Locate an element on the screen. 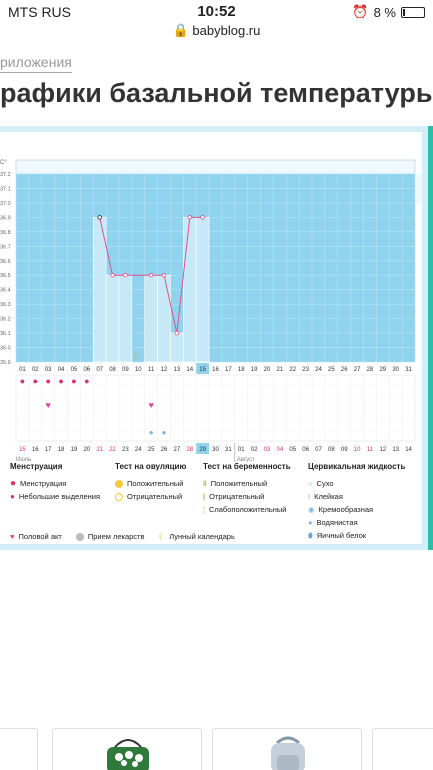 The image size is (433, 770). legend-label: Водянистая is located at coordinates (337, 522).